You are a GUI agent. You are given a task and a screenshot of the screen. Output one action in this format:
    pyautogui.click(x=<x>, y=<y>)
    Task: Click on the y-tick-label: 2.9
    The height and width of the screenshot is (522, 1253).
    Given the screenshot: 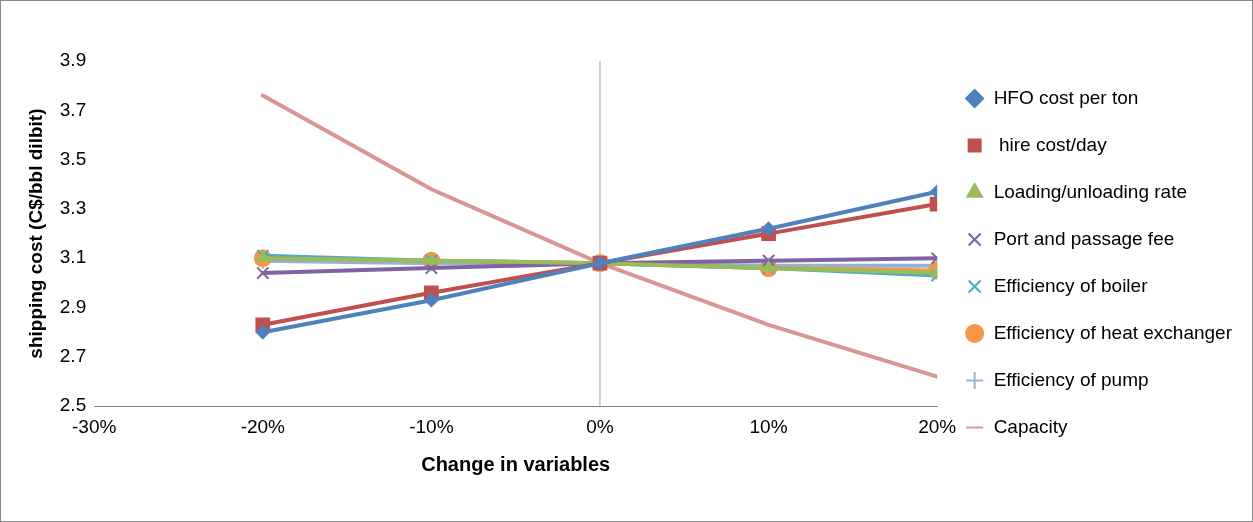 What is the action you would take?
    pyautogui.click(x=73, y=306)
    